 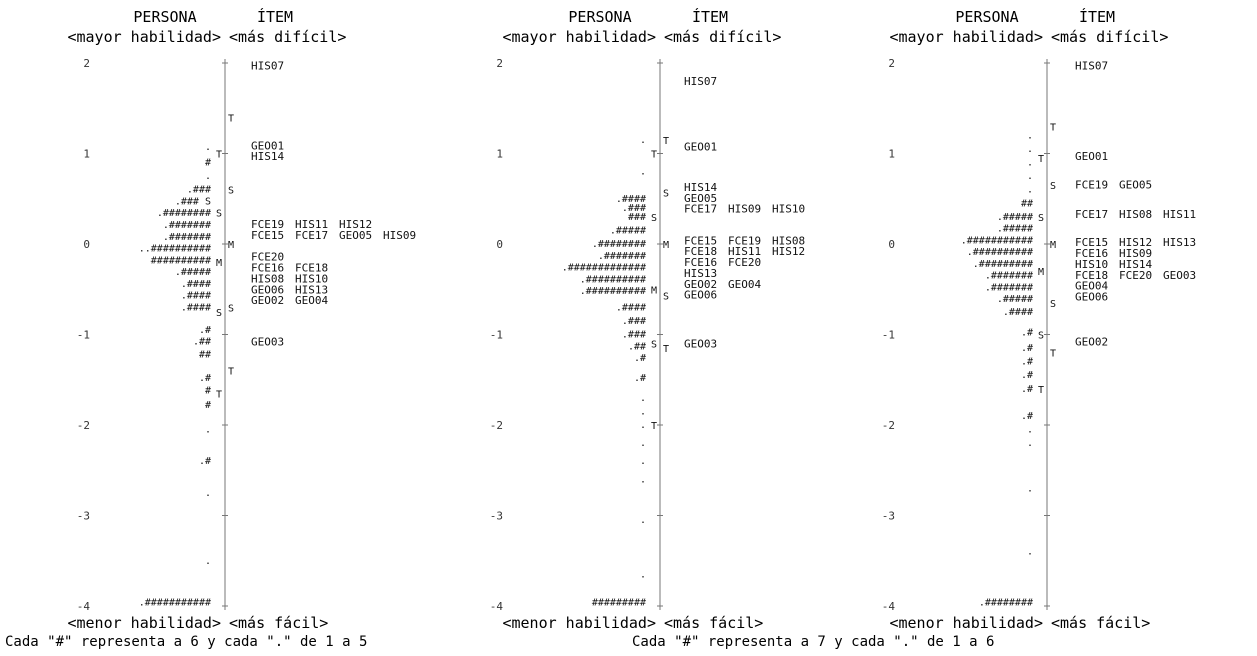 I want to click on item-label: HIS12, so click(x=1135, y=242).